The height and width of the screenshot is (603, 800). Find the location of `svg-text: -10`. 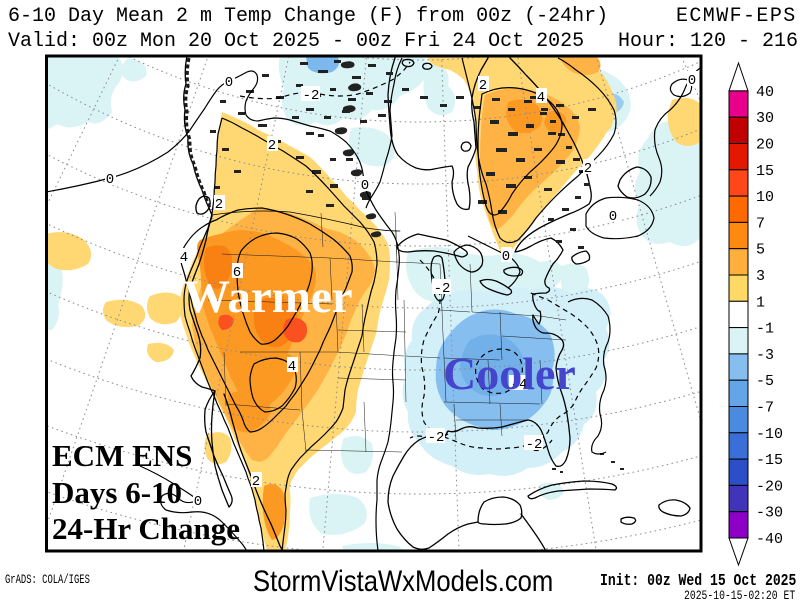

svg-text: -10 is located at coordinates (769, 434).